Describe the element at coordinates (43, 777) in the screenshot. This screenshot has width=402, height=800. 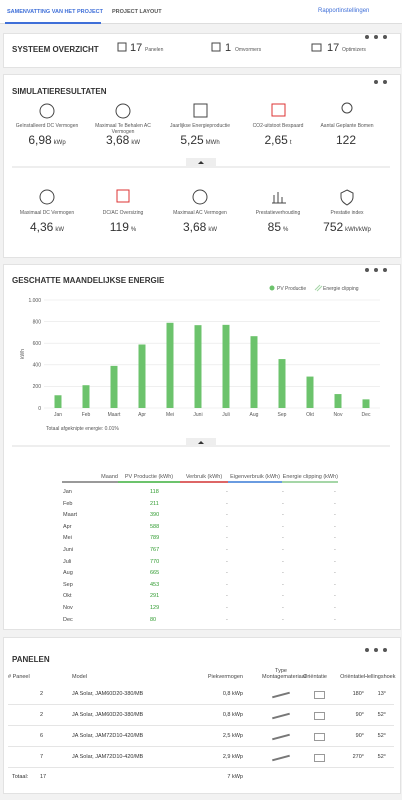
I see `total-count: 17` at that location.